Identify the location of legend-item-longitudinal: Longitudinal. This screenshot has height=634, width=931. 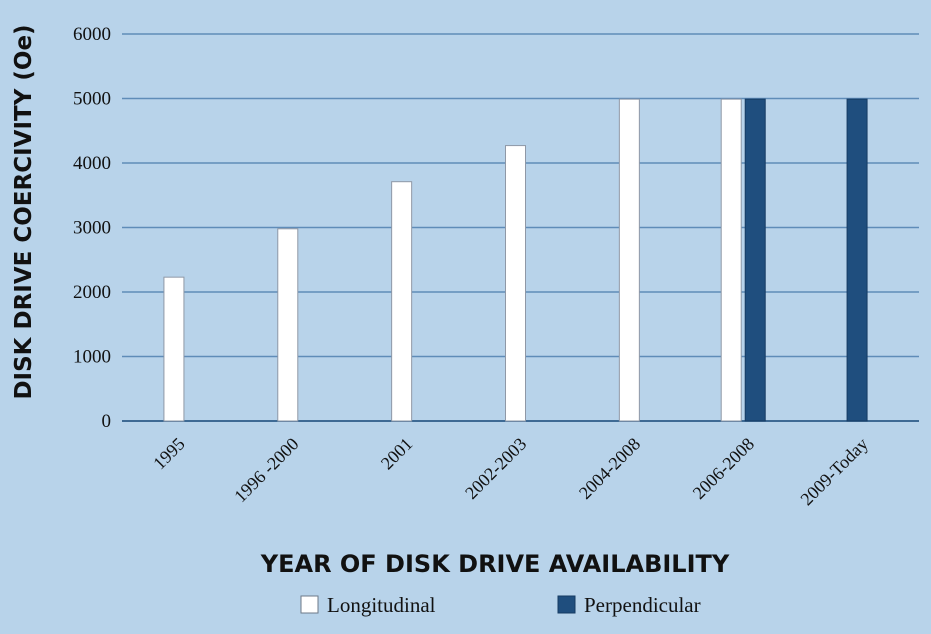
(368, 605).